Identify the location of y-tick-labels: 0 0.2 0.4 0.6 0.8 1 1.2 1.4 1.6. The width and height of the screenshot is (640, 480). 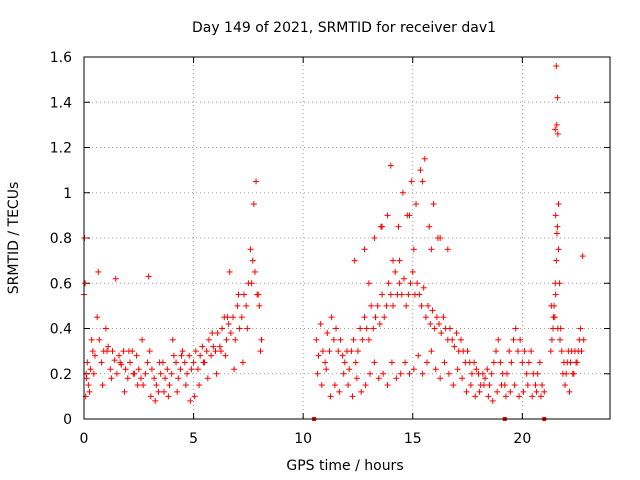
(61, 239).